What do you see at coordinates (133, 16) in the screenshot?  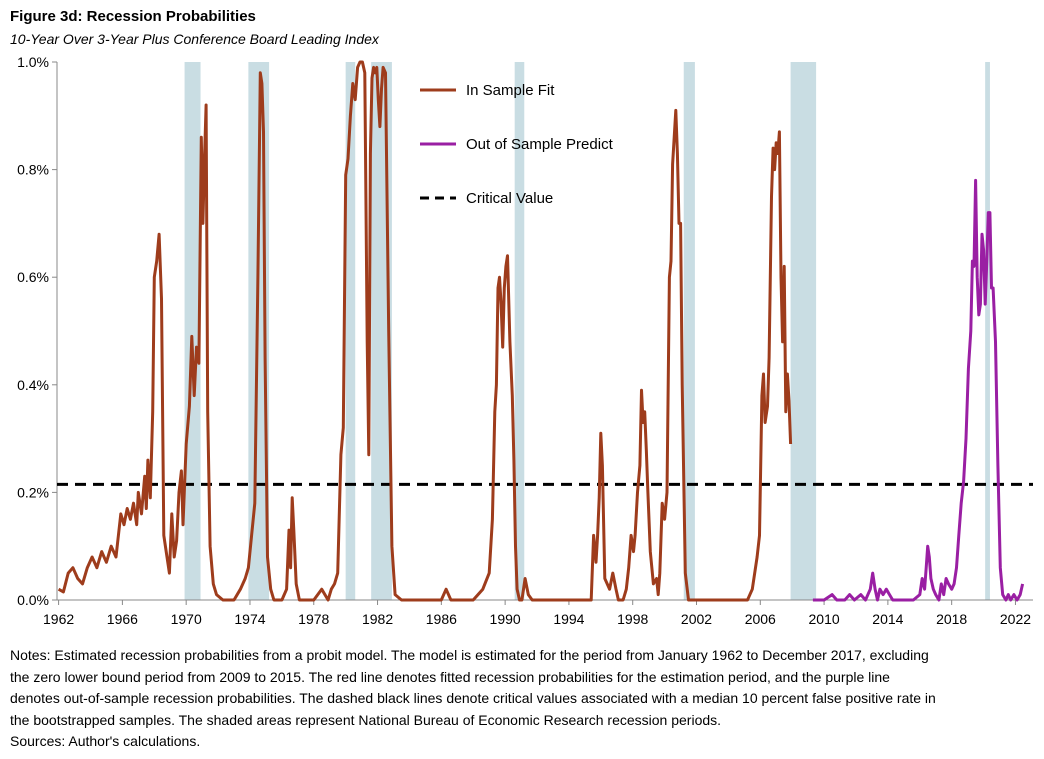 I see `chart-title: Figure 3d: Recession Probabilities` at bounding box center [133, 16].